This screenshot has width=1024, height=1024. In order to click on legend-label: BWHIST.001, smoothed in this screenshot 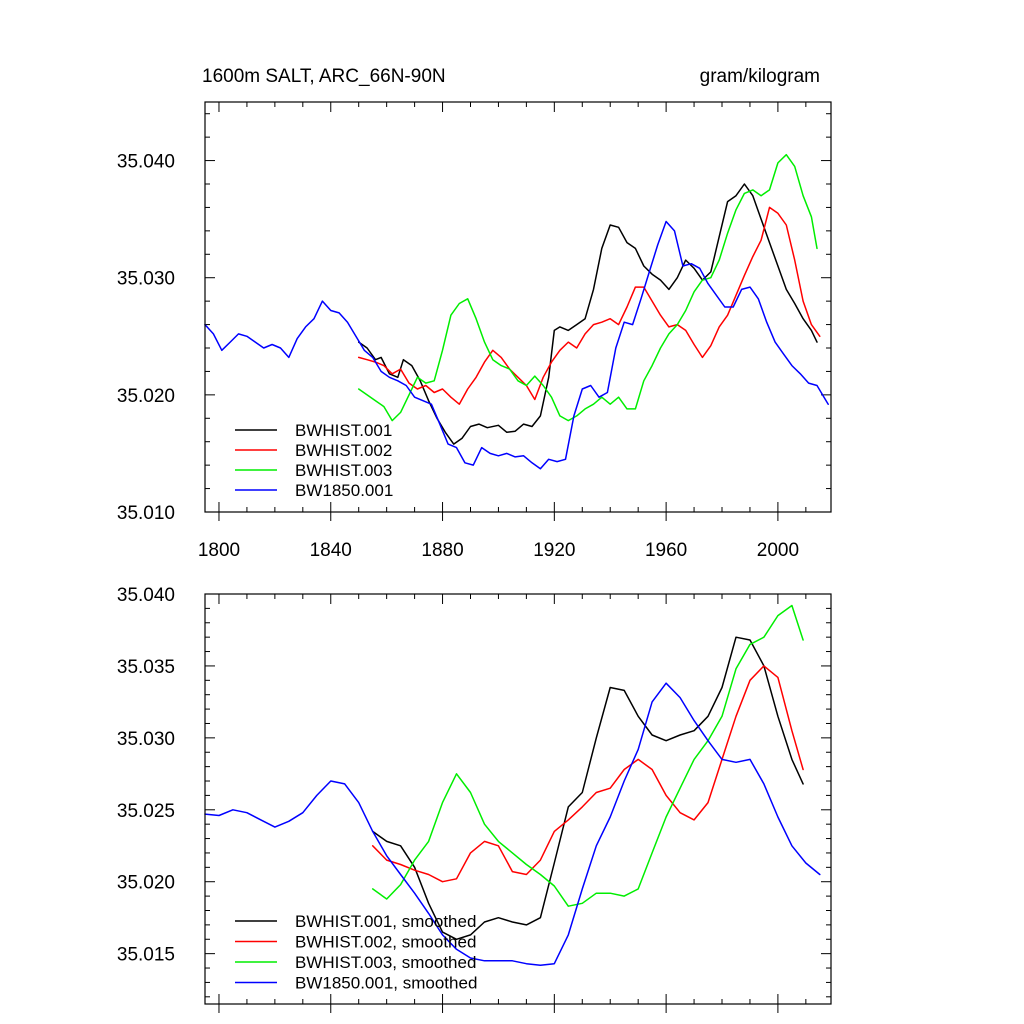, I will do `click(385, 921)`.